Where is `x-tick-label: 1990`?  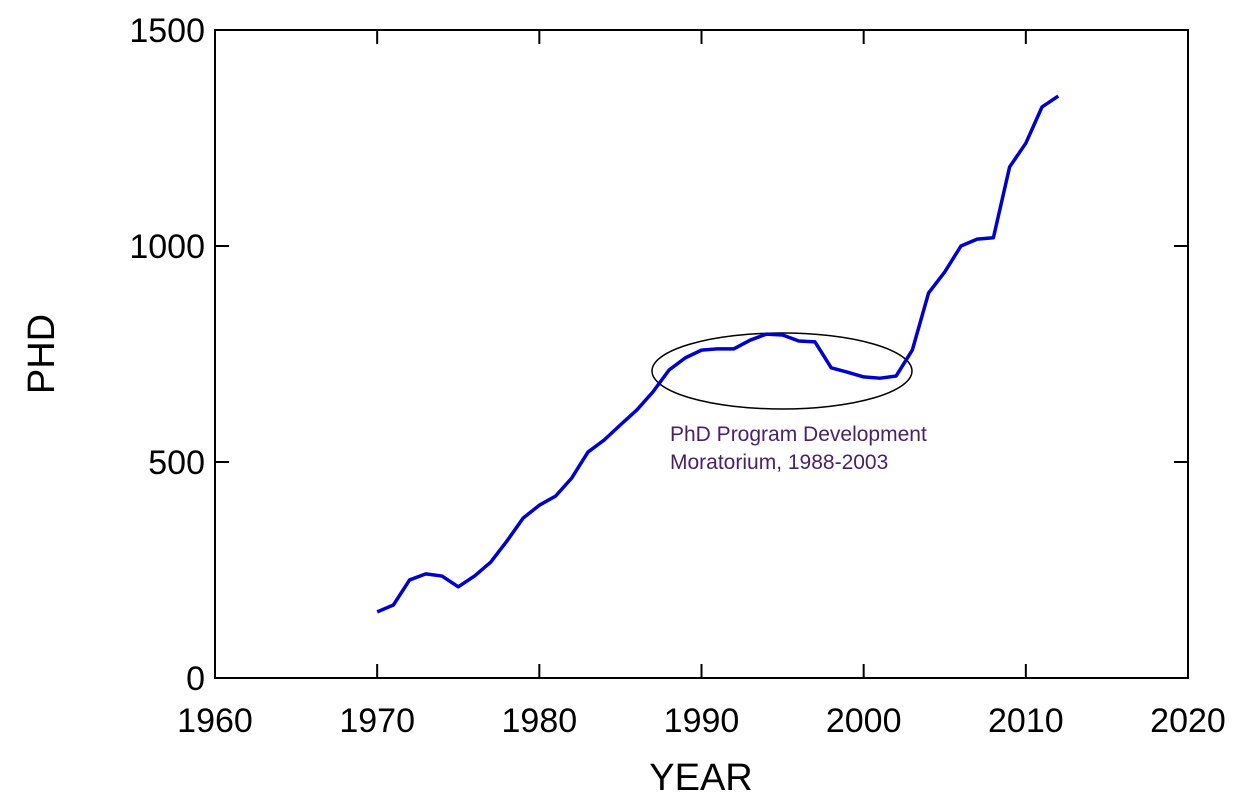
x-tick-label: 1990 is located at coordinates (702, 721).